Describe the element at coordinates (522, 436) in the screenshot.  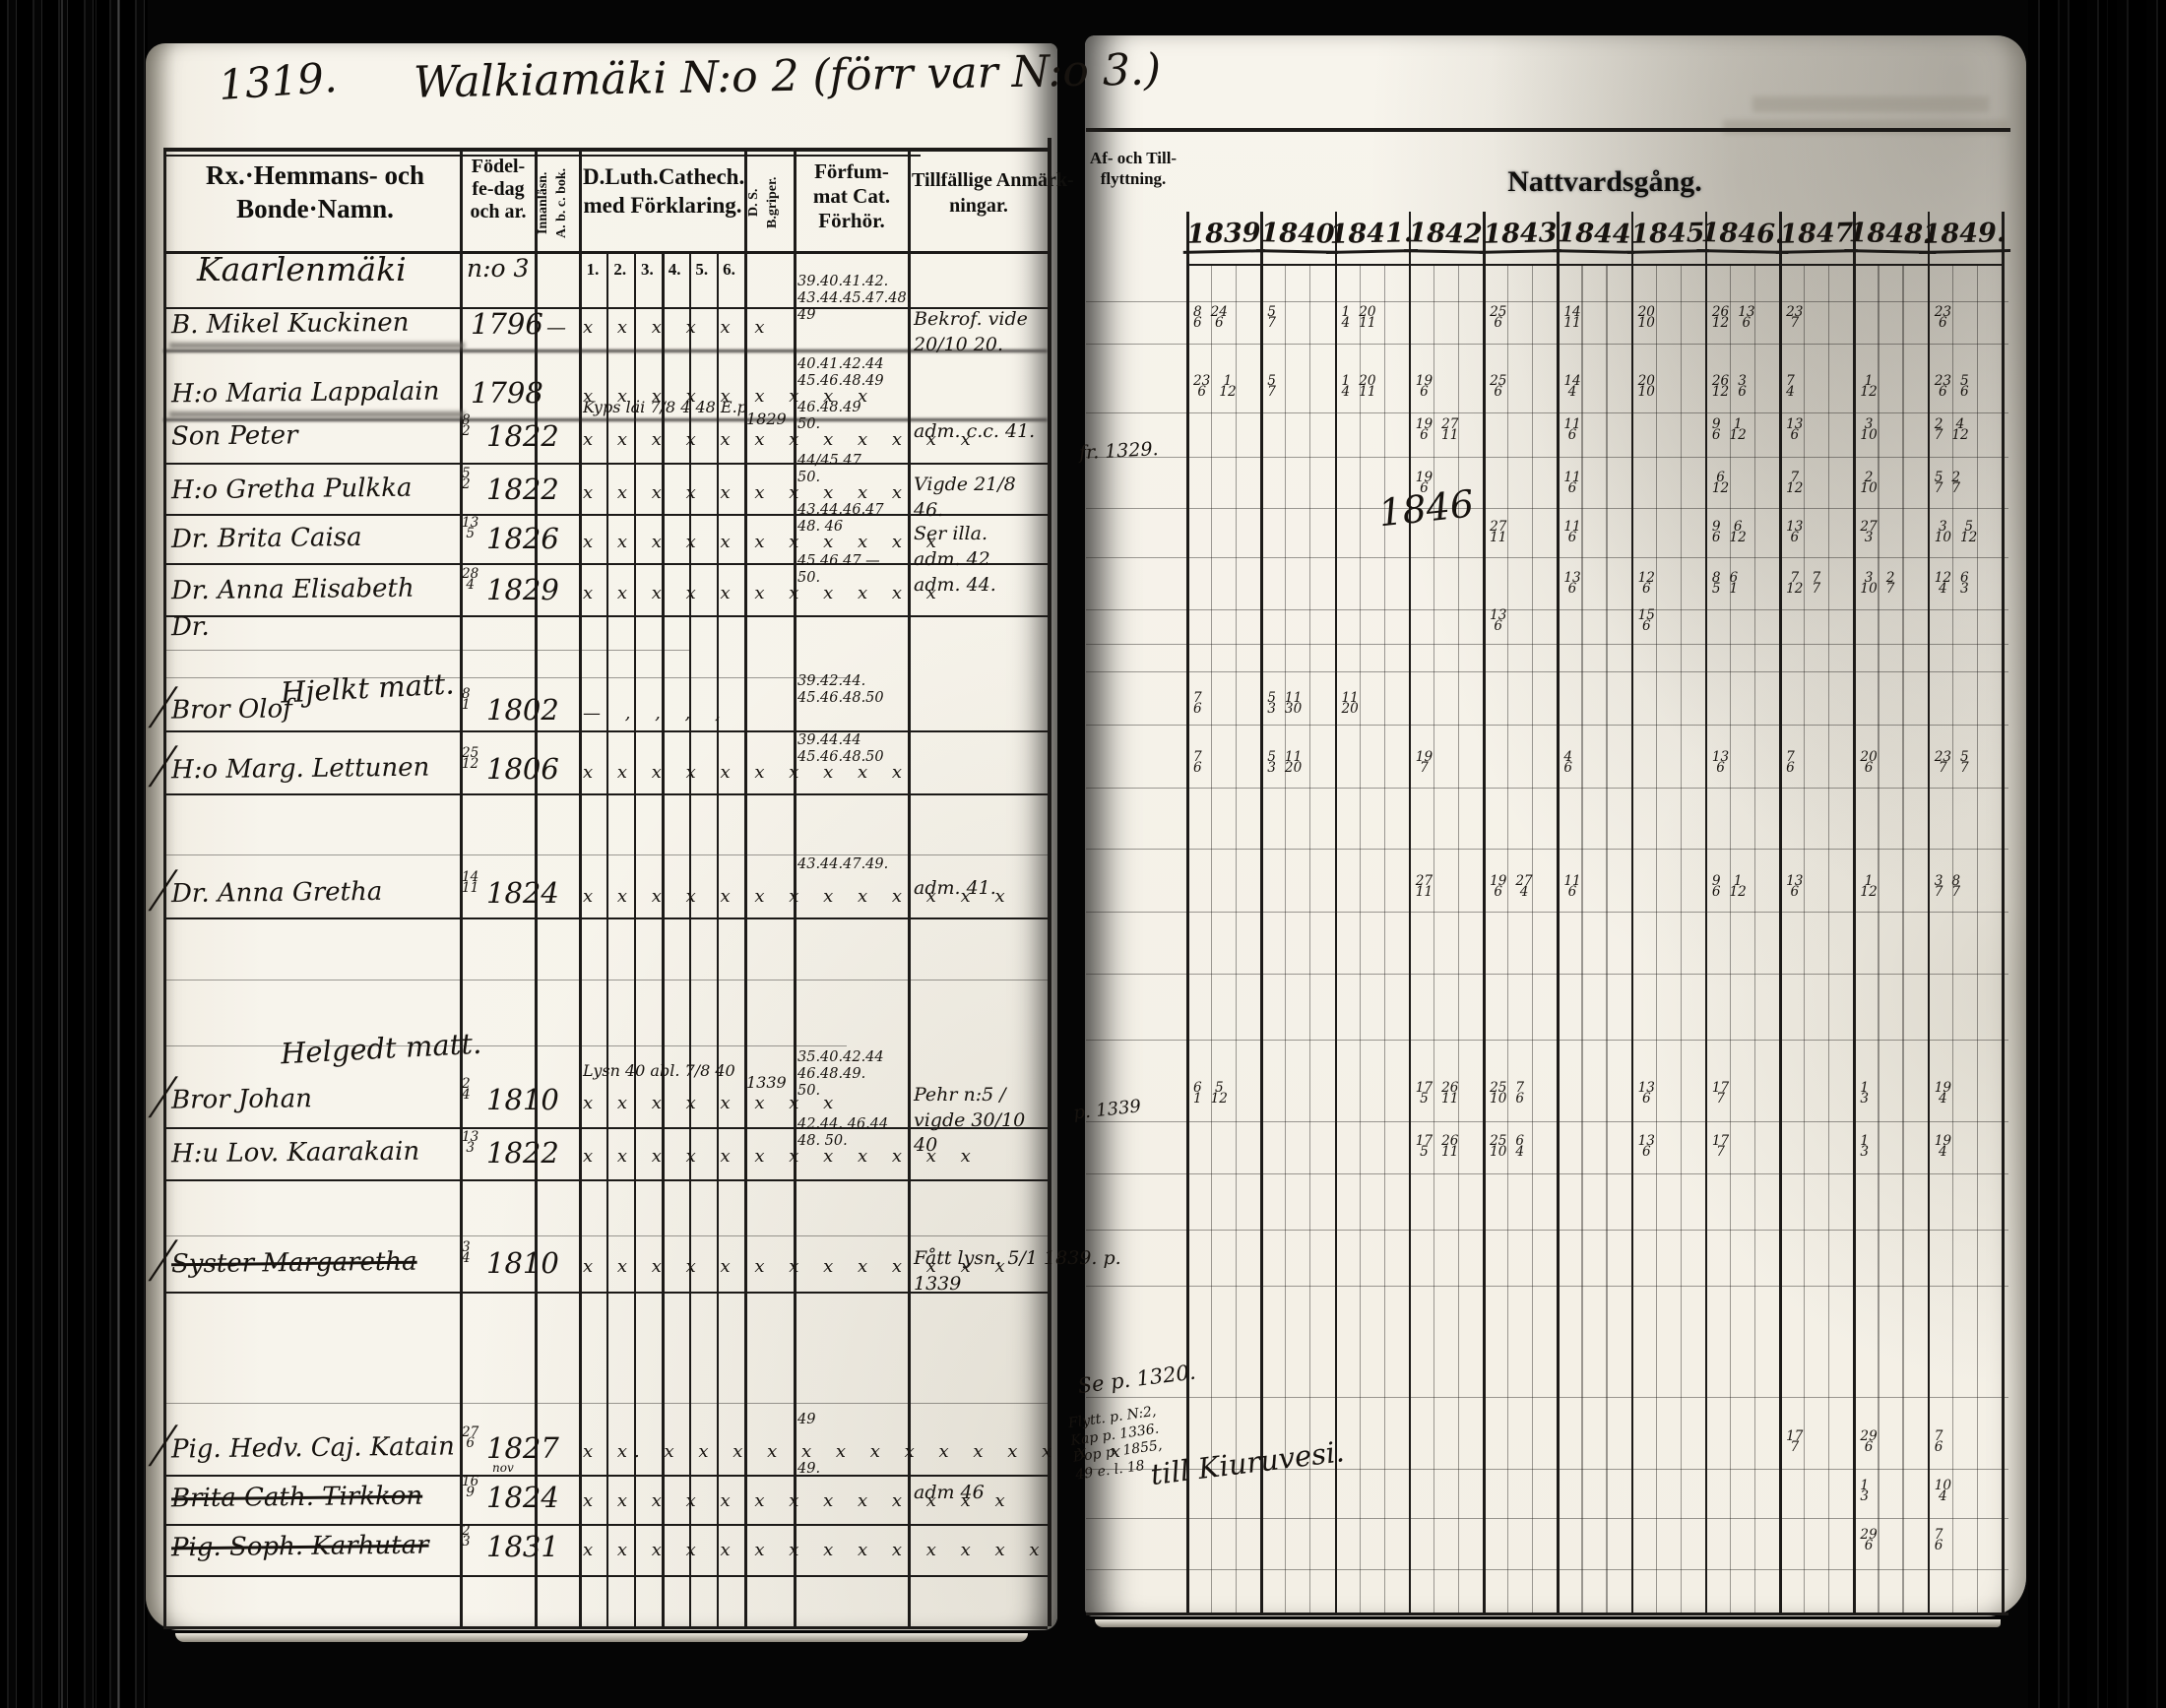
I see `birth-year: 1822` at that location.